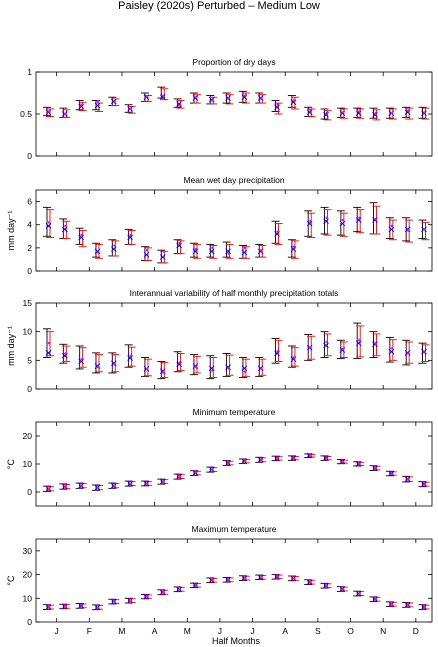 This screenshot has height=647, width=438. What do you see at coordinates (28, 303) in the screenshot?
I see `y-tick-label: 15` at bounding box center [28, 303].